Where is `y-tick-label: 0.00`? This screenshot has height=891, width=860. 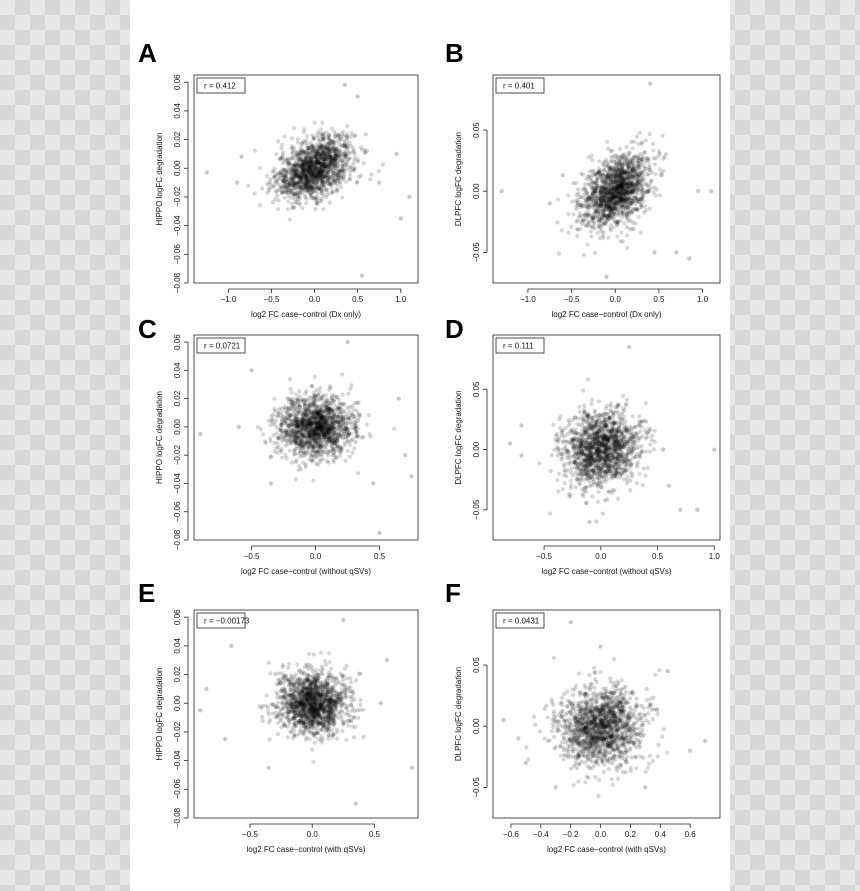
y-tick-label: 0.00 is located at coordinates (177, 168).